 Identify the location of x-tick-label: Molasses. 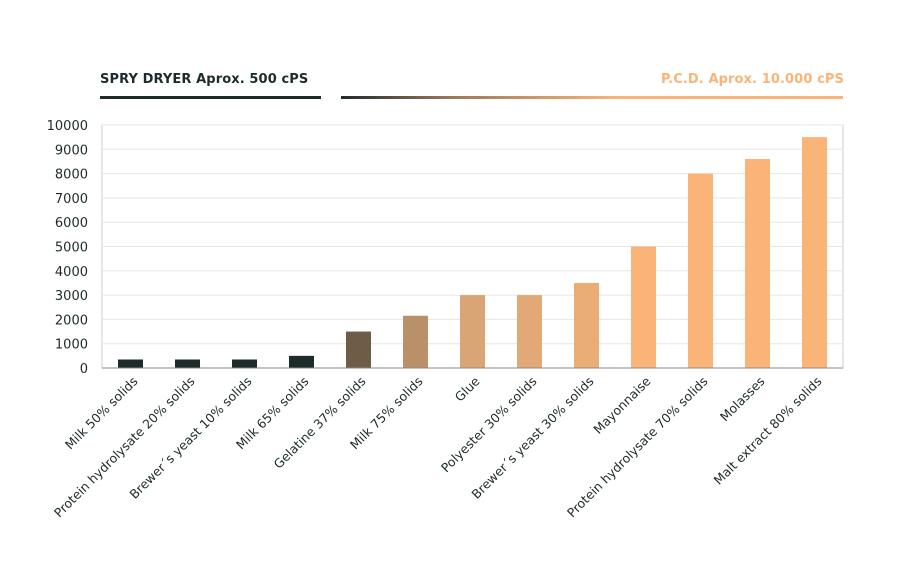
(742, 399).